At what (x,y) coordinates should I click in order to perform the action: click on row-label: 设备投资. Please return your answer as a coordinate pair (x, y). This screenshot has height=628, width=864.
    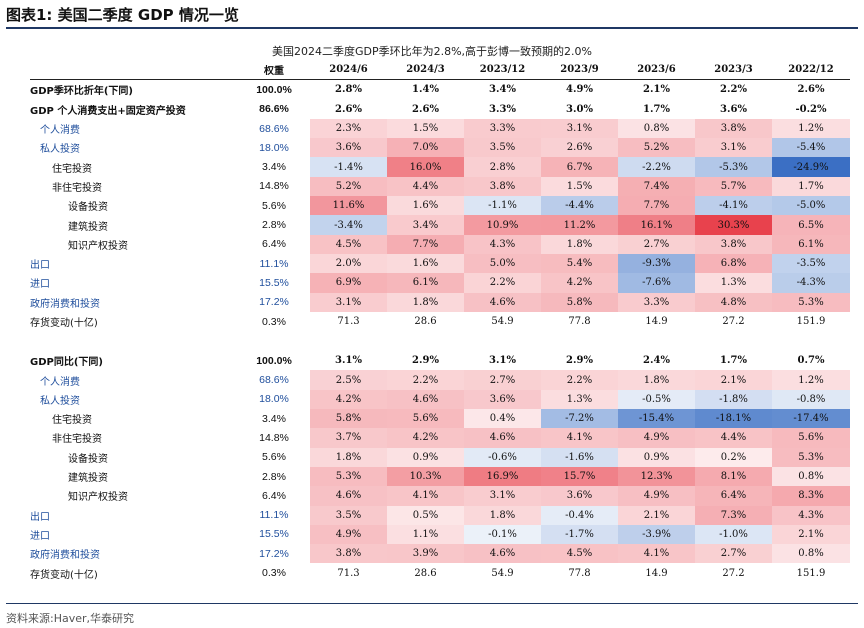
    Looking at the image, I should click on (88, 459).